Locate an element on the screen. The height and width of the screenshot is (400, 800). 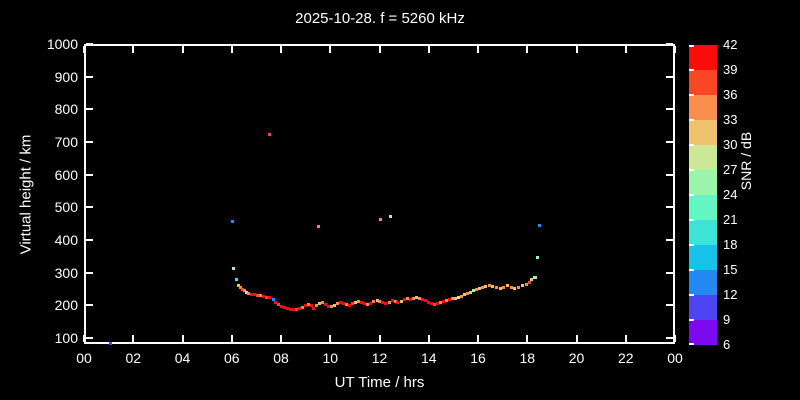
colorbar-tick-label: 21 is located at coordinates (730, 219).